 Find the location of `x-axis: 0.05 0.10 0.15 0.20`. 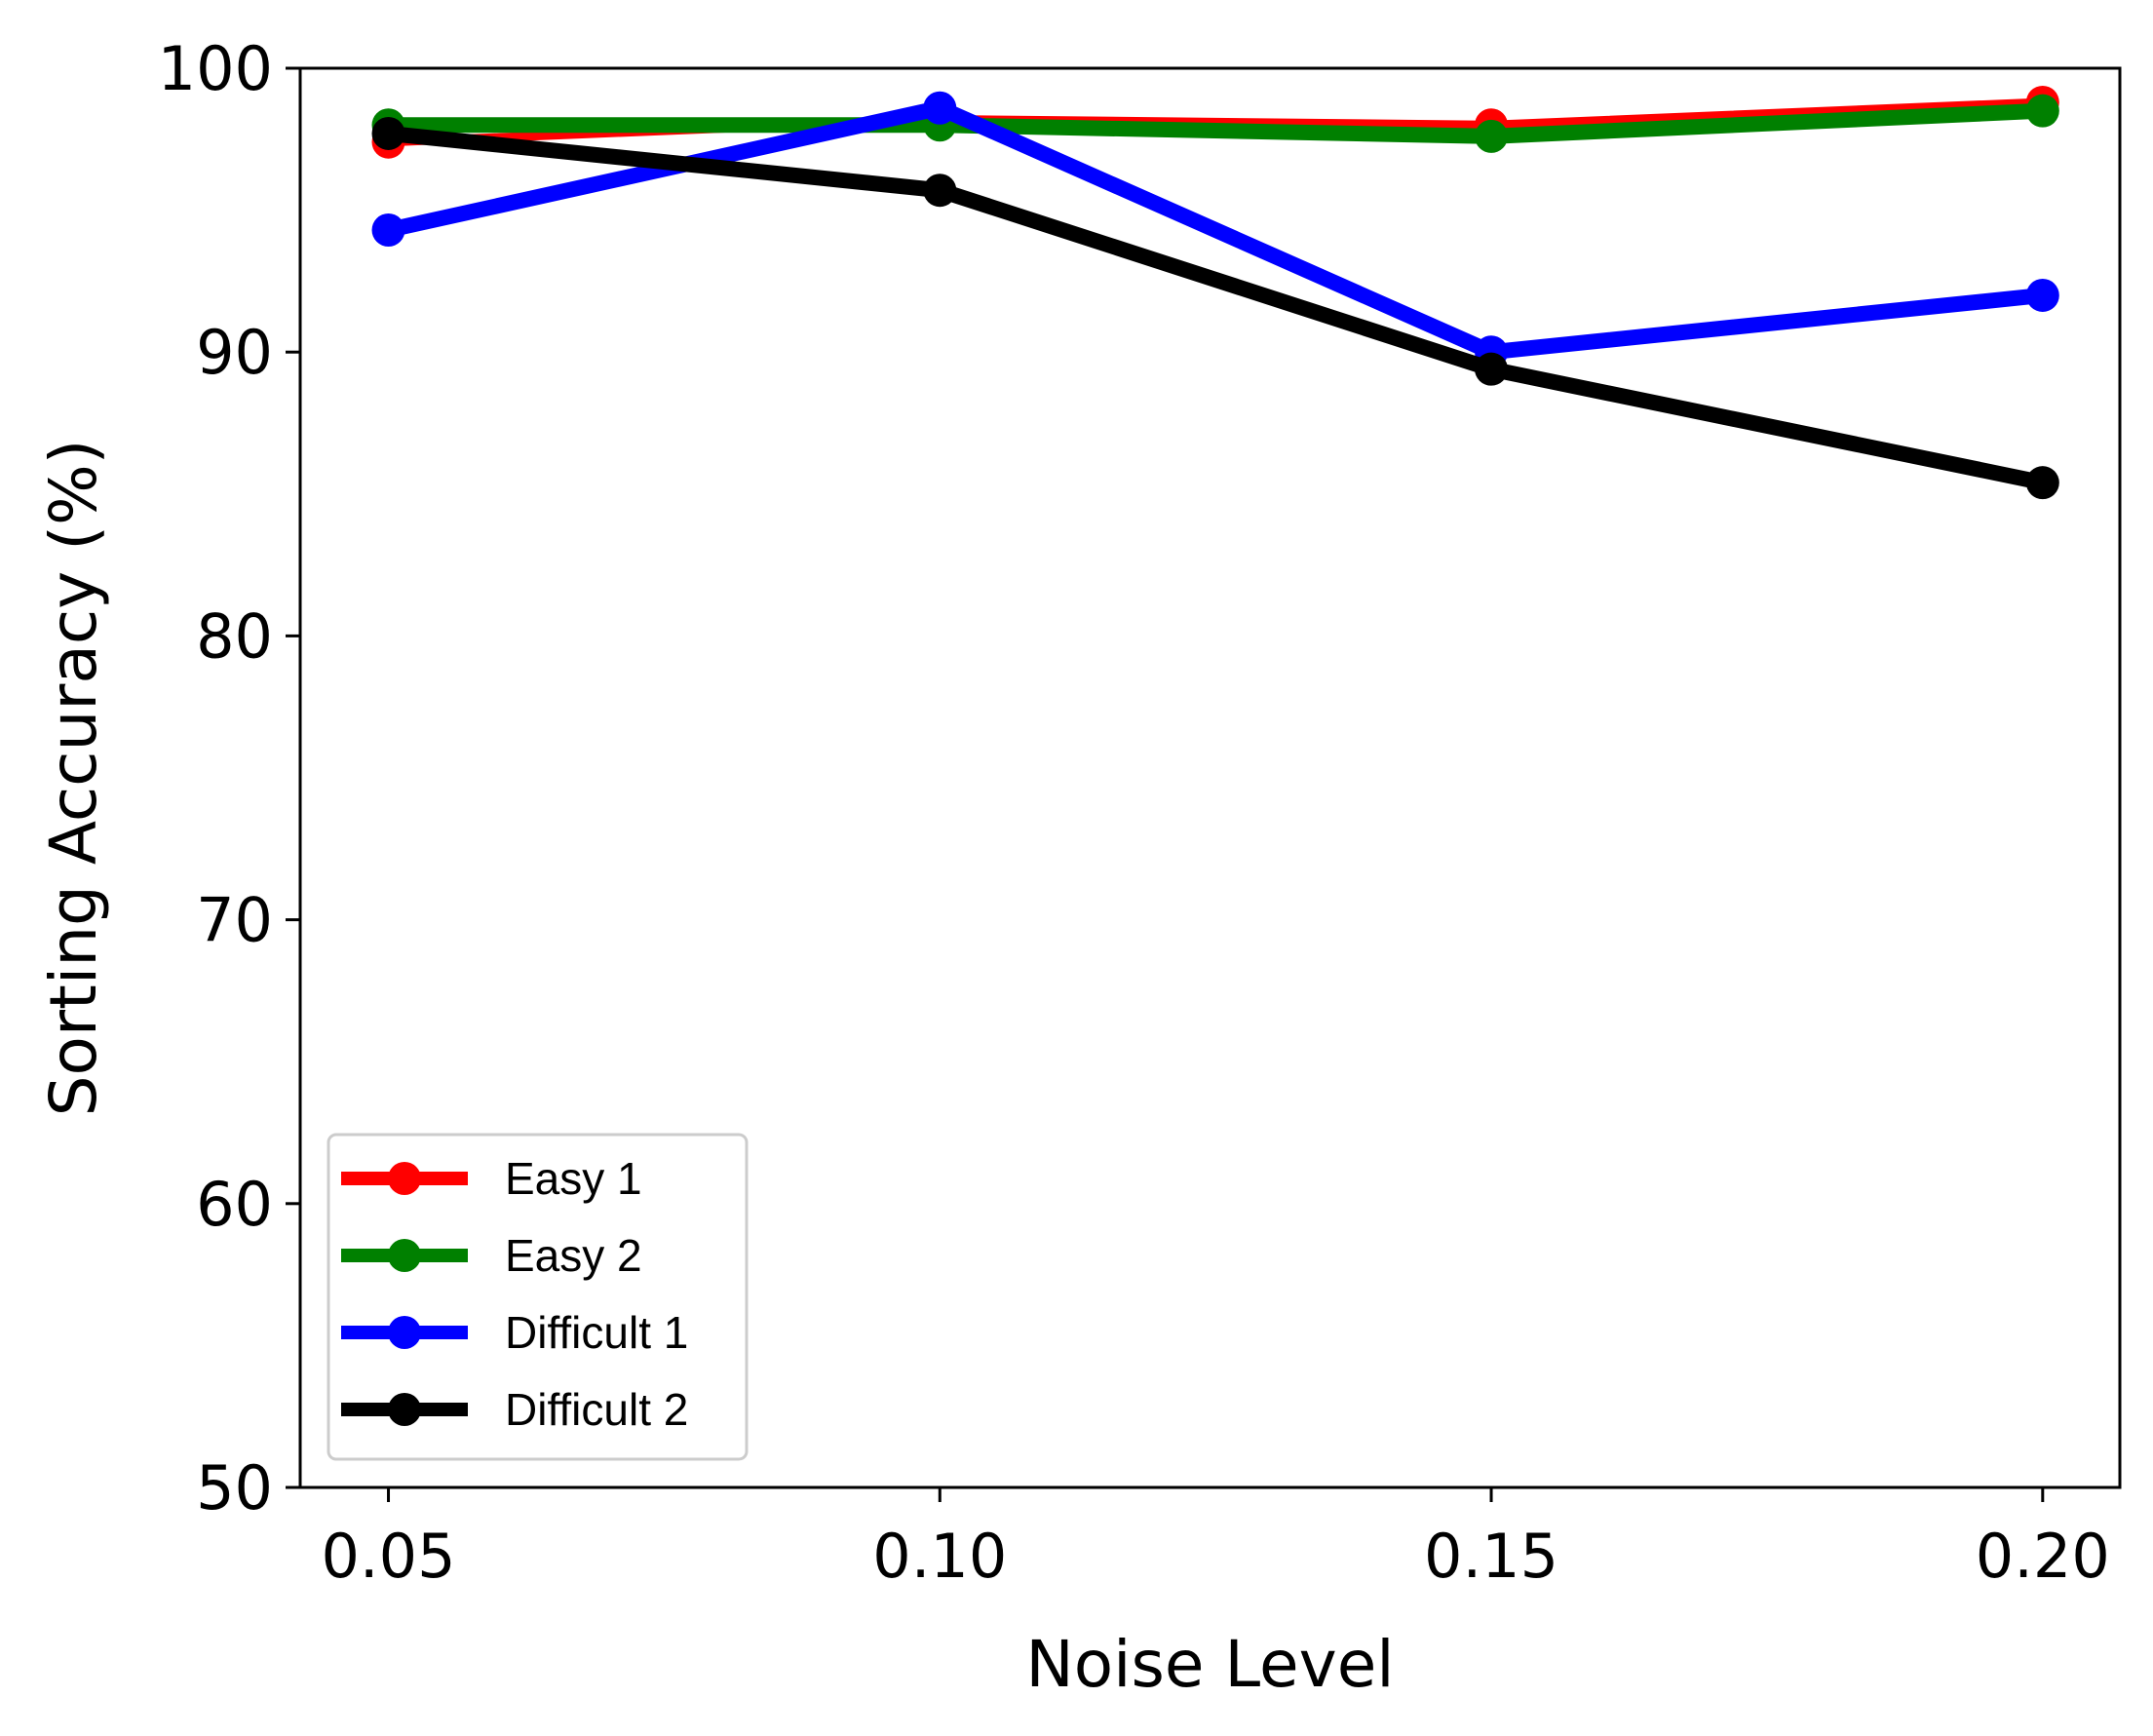

x-axis: 0.05 0.10 0.15 0.20 is located at coordinates (1215, 1539).